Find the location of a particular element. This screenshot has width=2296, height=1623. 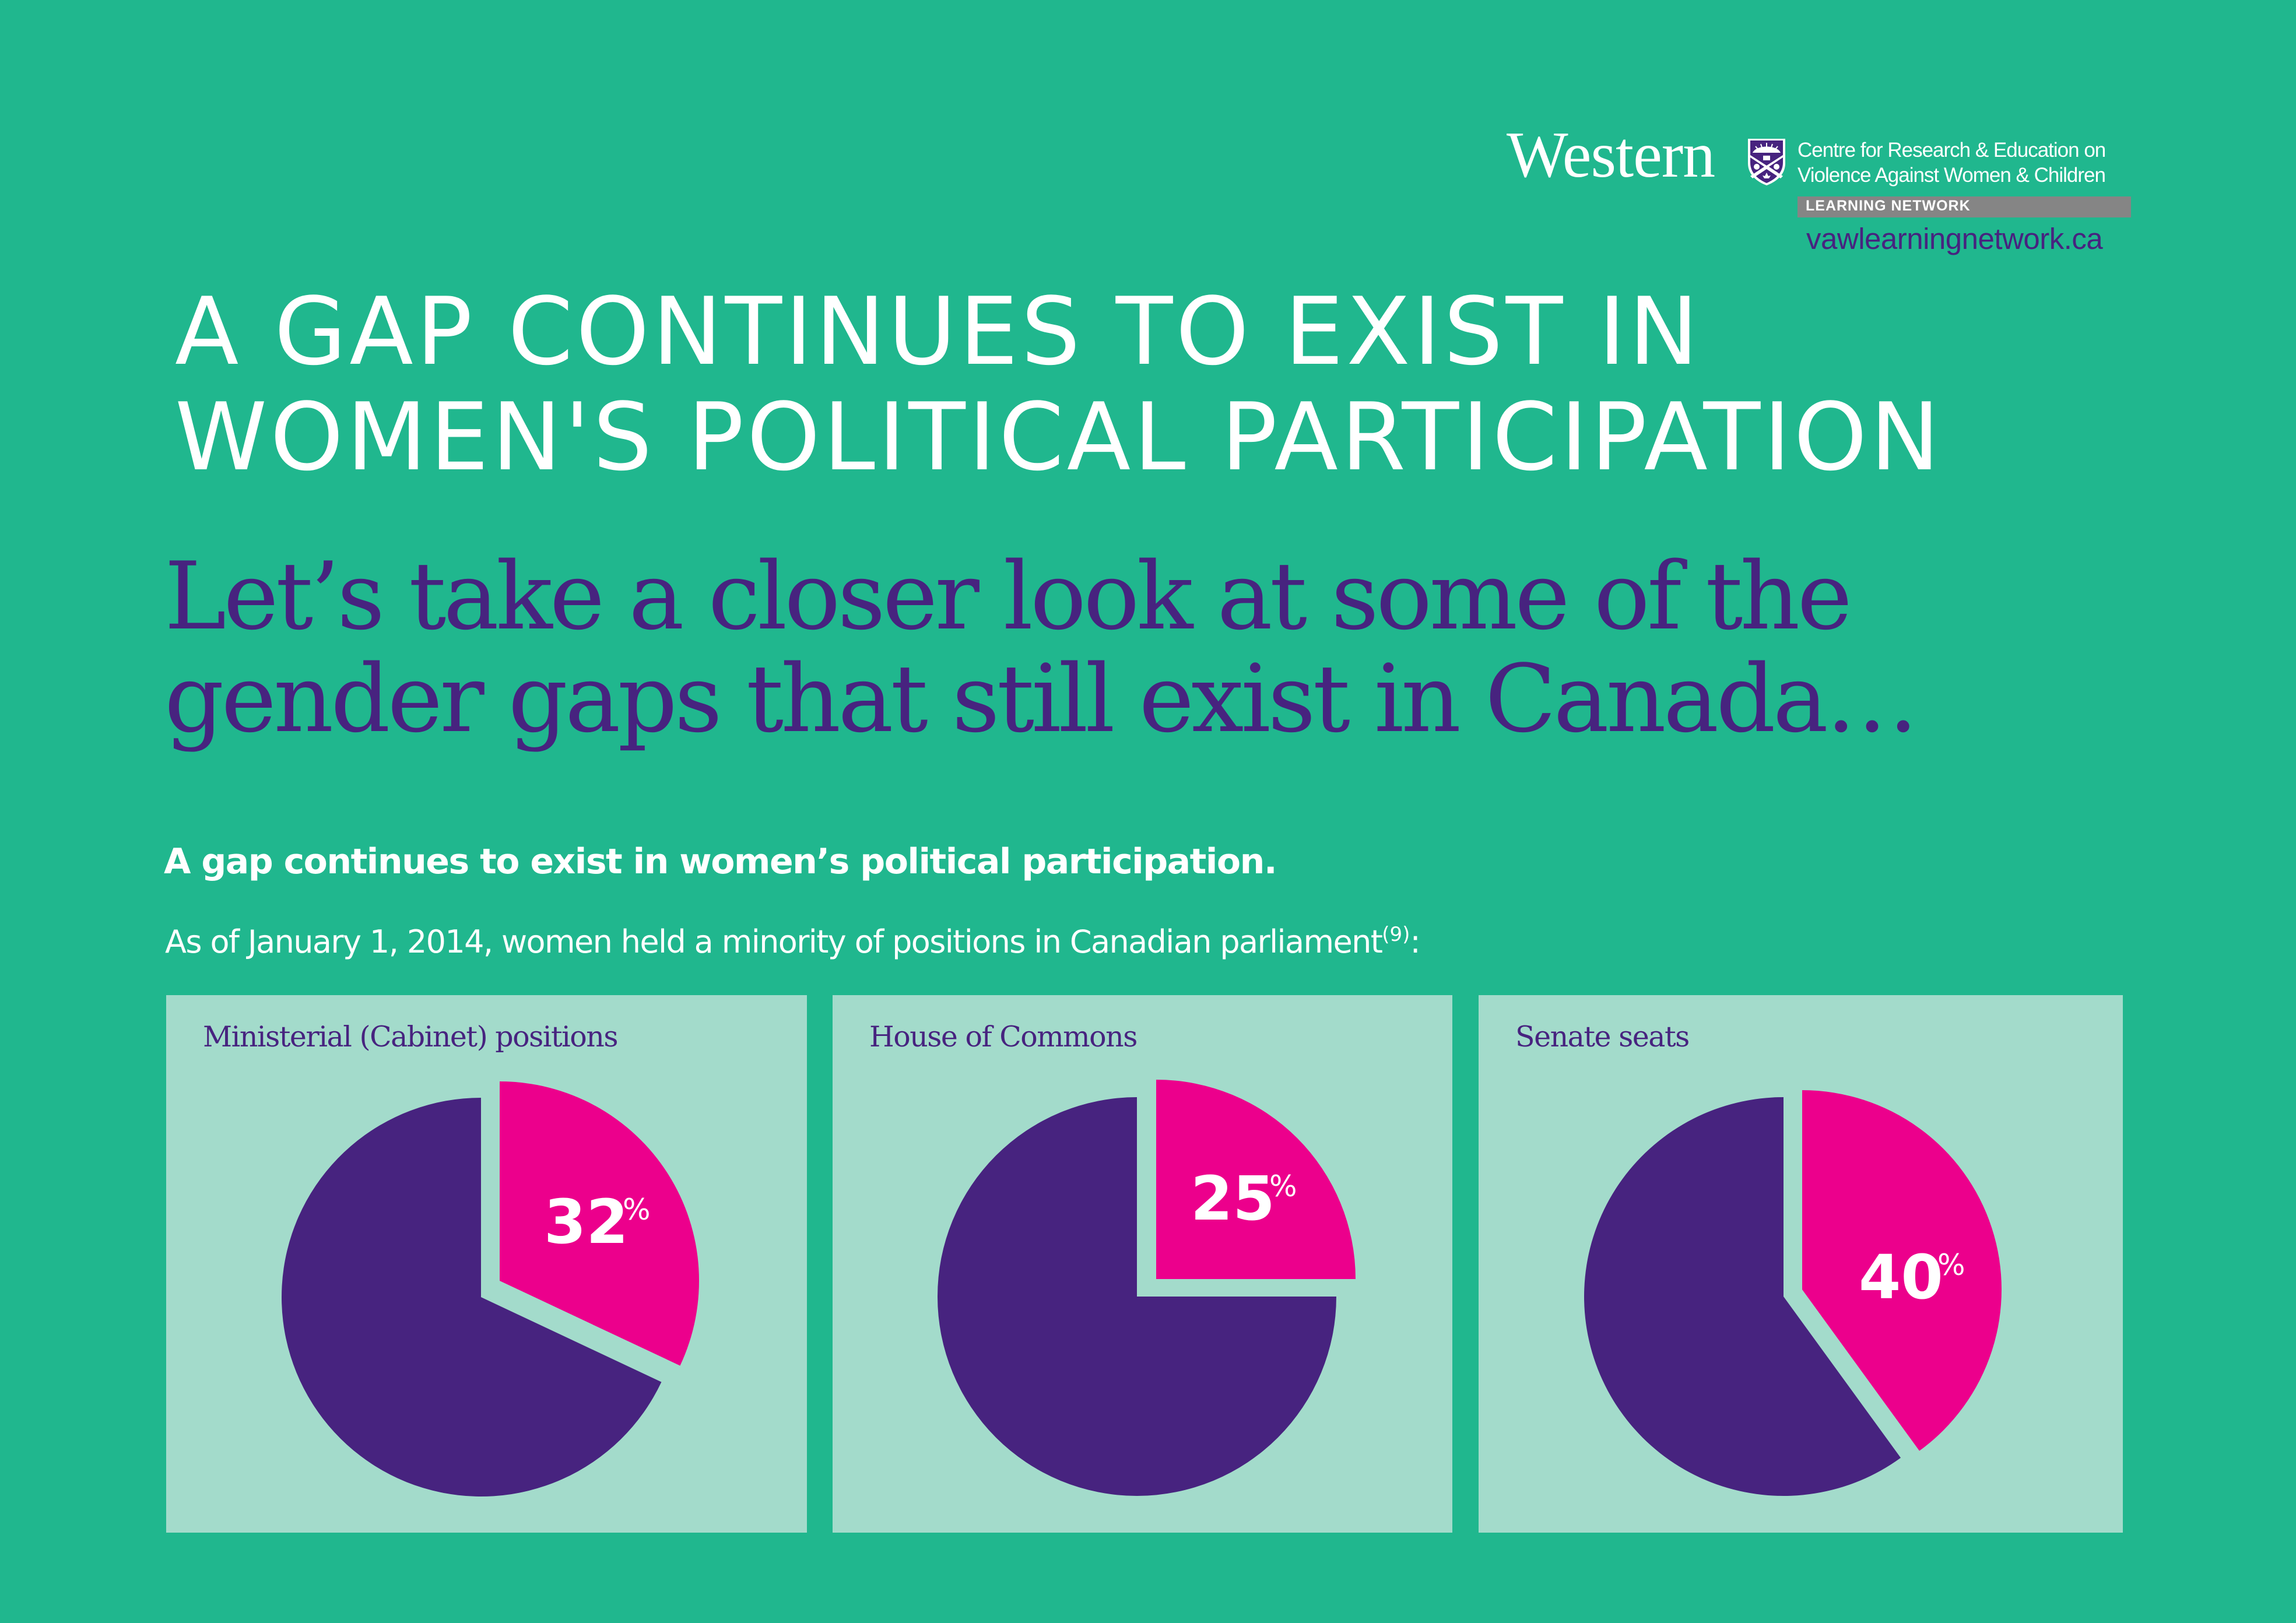

pie-data-label: 40 is located at coordinates (1901, 1277).